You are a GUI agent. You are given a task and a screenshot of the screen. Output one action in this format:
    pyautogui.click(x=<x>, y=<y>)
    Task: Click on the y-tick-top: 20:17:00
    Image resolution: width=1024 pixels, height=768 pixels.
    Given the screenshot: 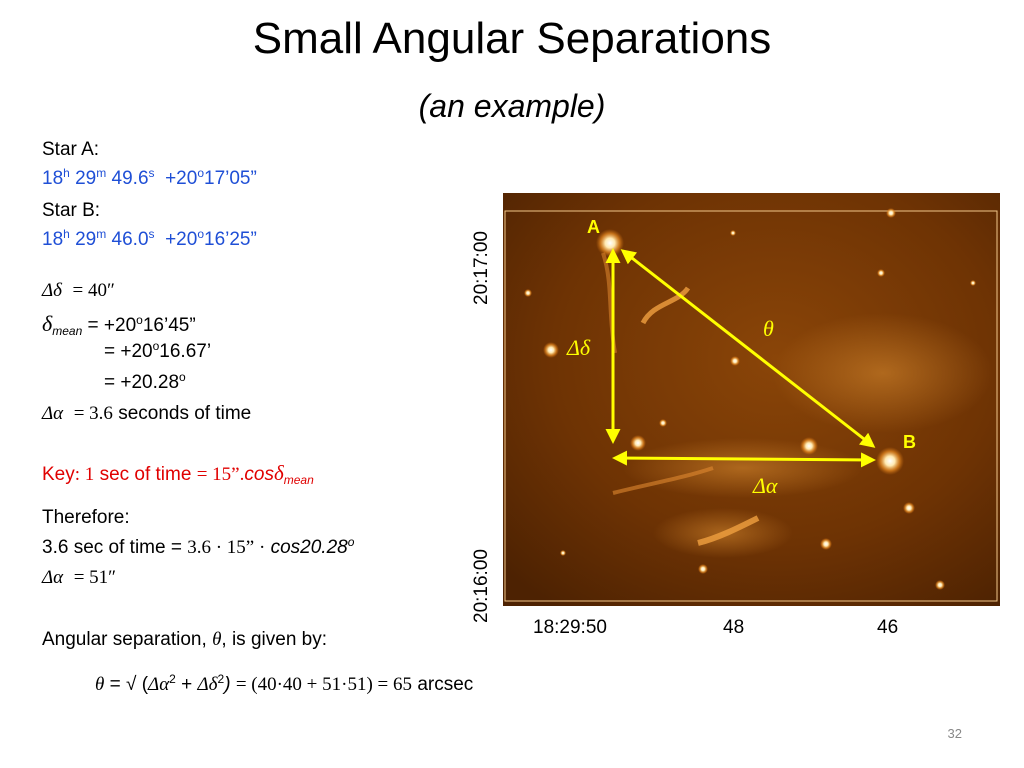 What is the action you would take?
    pyautogui.click(x=481, y=268)
    